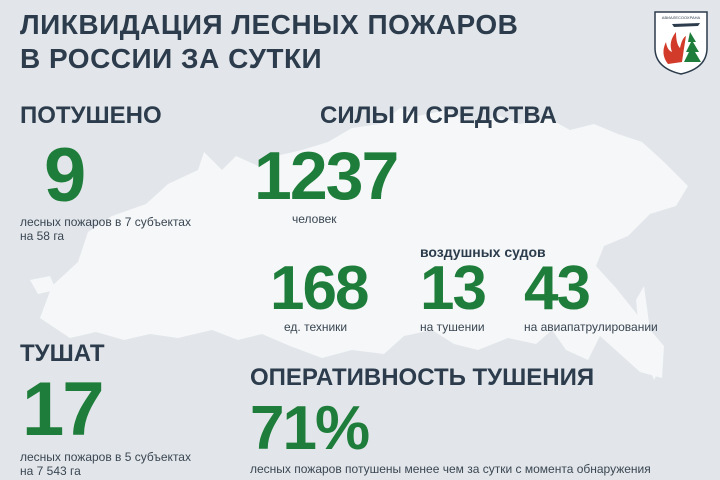 Image resolution: width=720 pixels, height=480 pixels. What do you see at coordinates (591, 327) in the screenshot?
I see `aircraft-patrol-caption: на авиапатрулировании` at bounding box center [591, 327].